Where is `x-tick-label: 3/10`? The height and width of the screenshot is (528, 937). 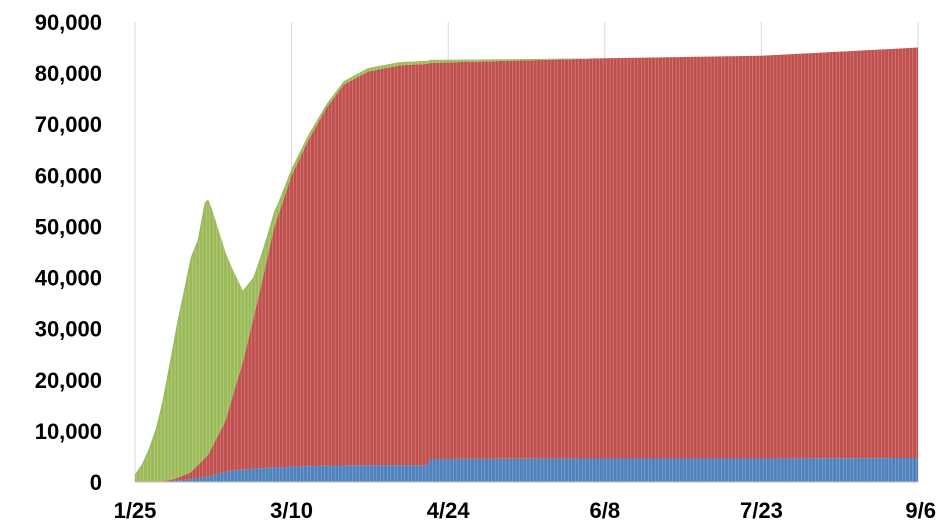 x-tick-label: 3/10 is located at coordinates (291, 510).